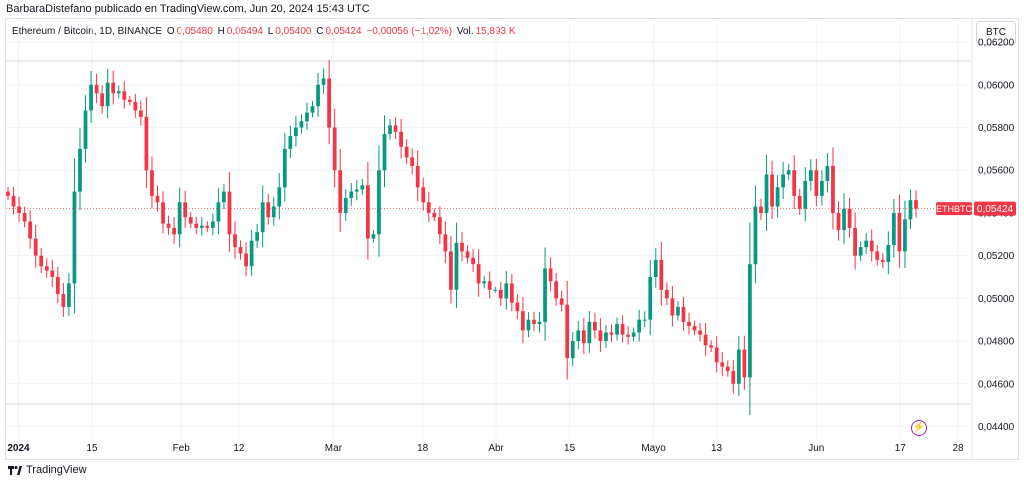 Image resolution: width=1024 pixels, height=483 pixels. Describe the element at coordinates (320, 31) in the screenshot. I see `close-label: C` at that location.